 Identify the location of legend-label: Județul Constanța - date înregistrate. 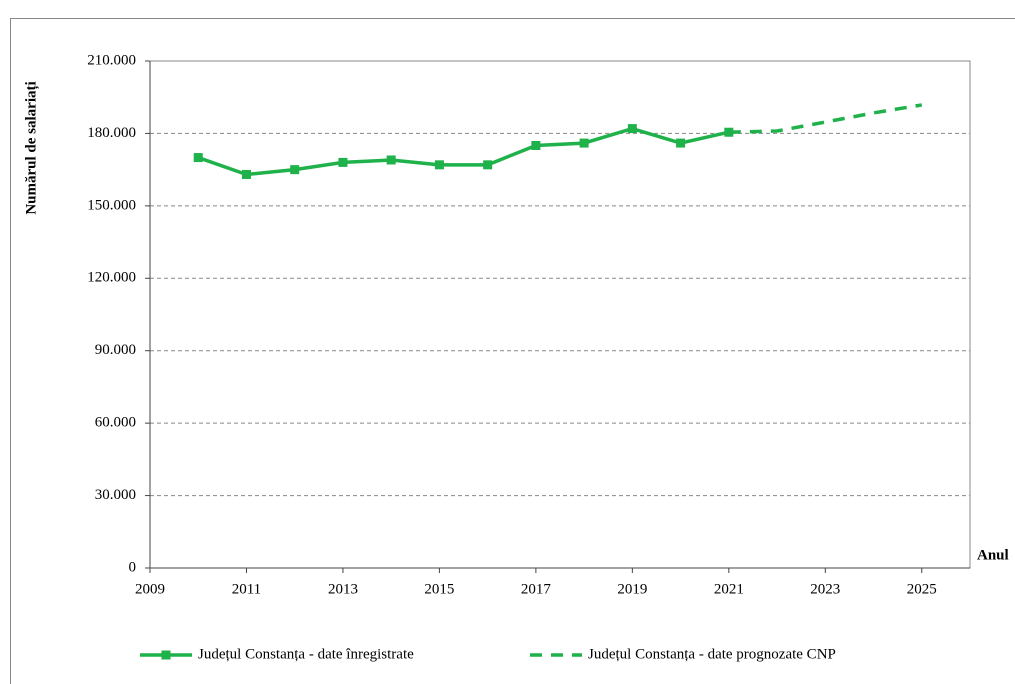
(306, 654).